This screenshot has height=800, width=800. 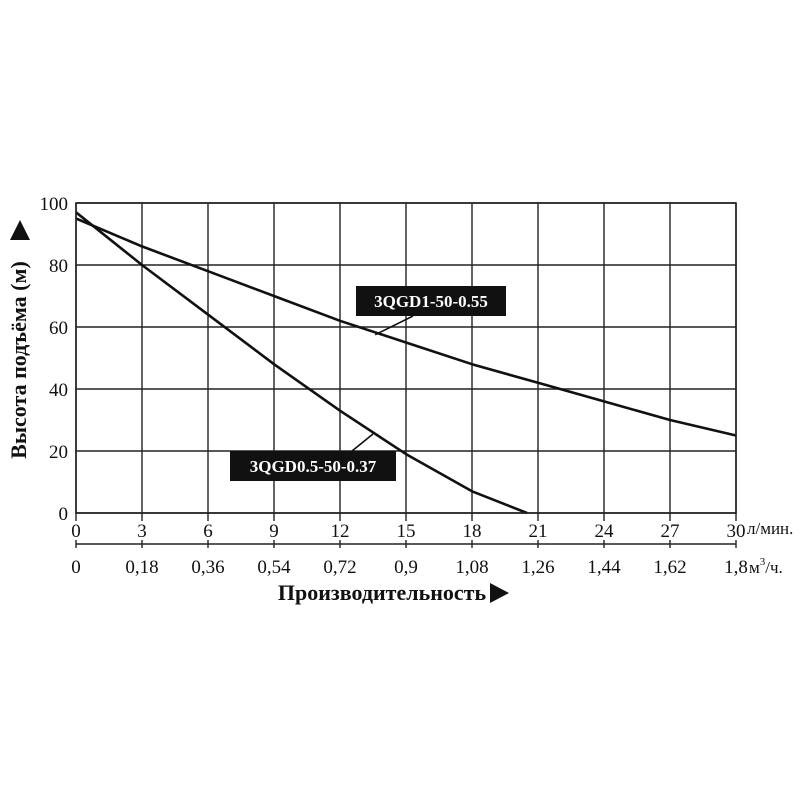 What do you see at coordinates (340, 531) in the screenshot?
I see `x-tick-label: 12` at bounding box center [340, 531].